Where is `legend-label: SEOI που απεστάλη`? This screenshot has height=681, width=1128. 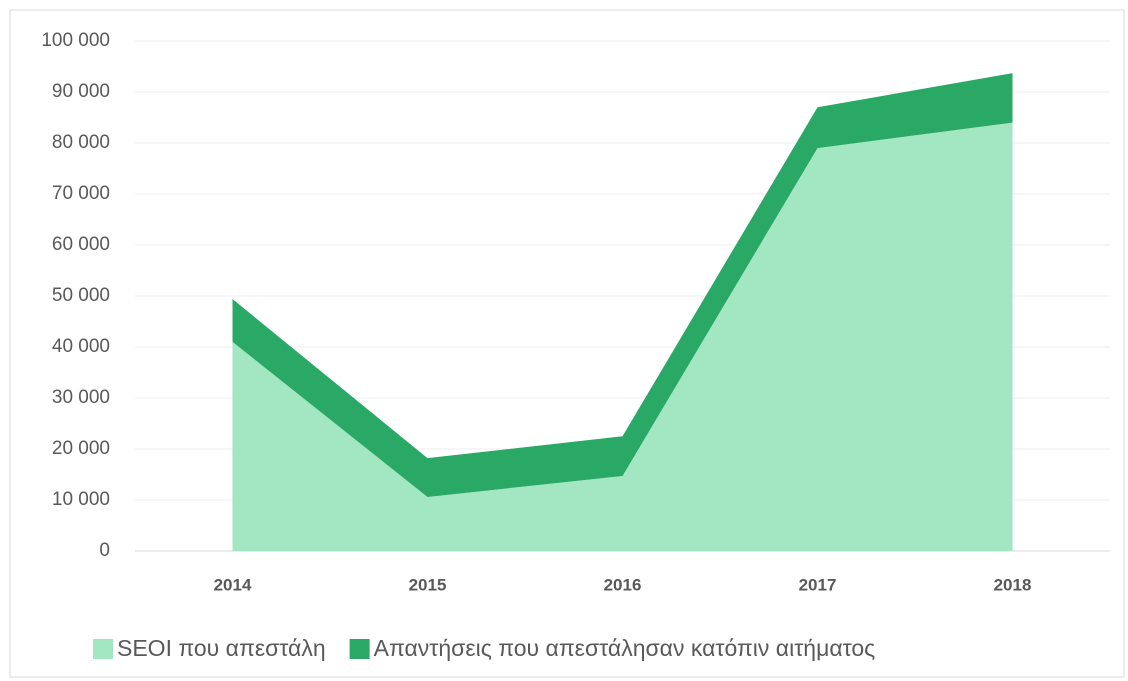 legend-label: SEOI που απεστάλη is located at coordinates (221, 648).